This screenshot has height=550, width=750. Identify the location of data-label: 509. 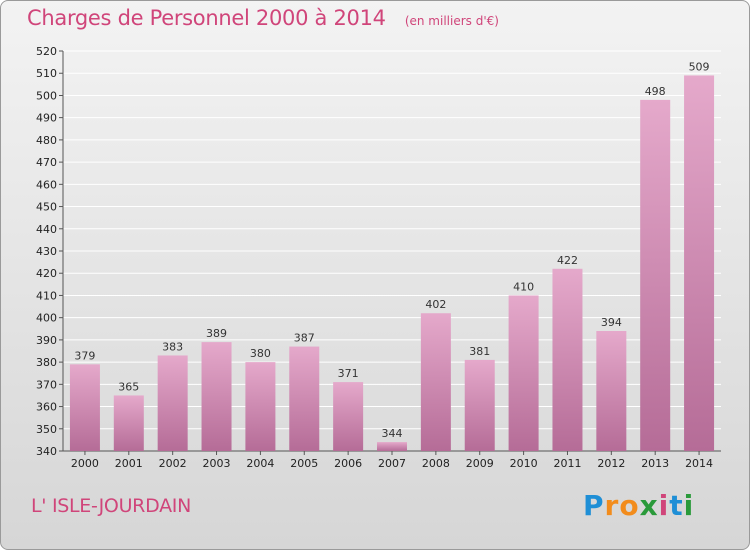
(699, 66).